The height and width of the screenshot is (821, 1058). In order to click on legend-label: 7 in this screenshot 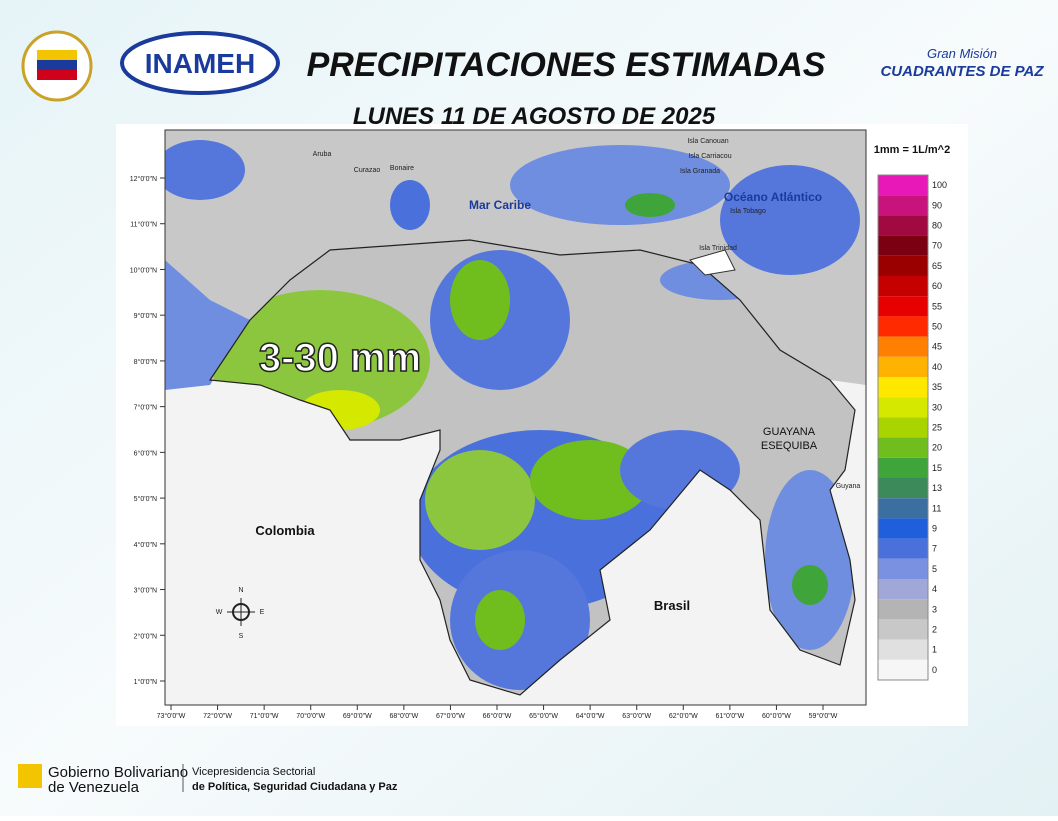, I will do `click(934, 549)`.